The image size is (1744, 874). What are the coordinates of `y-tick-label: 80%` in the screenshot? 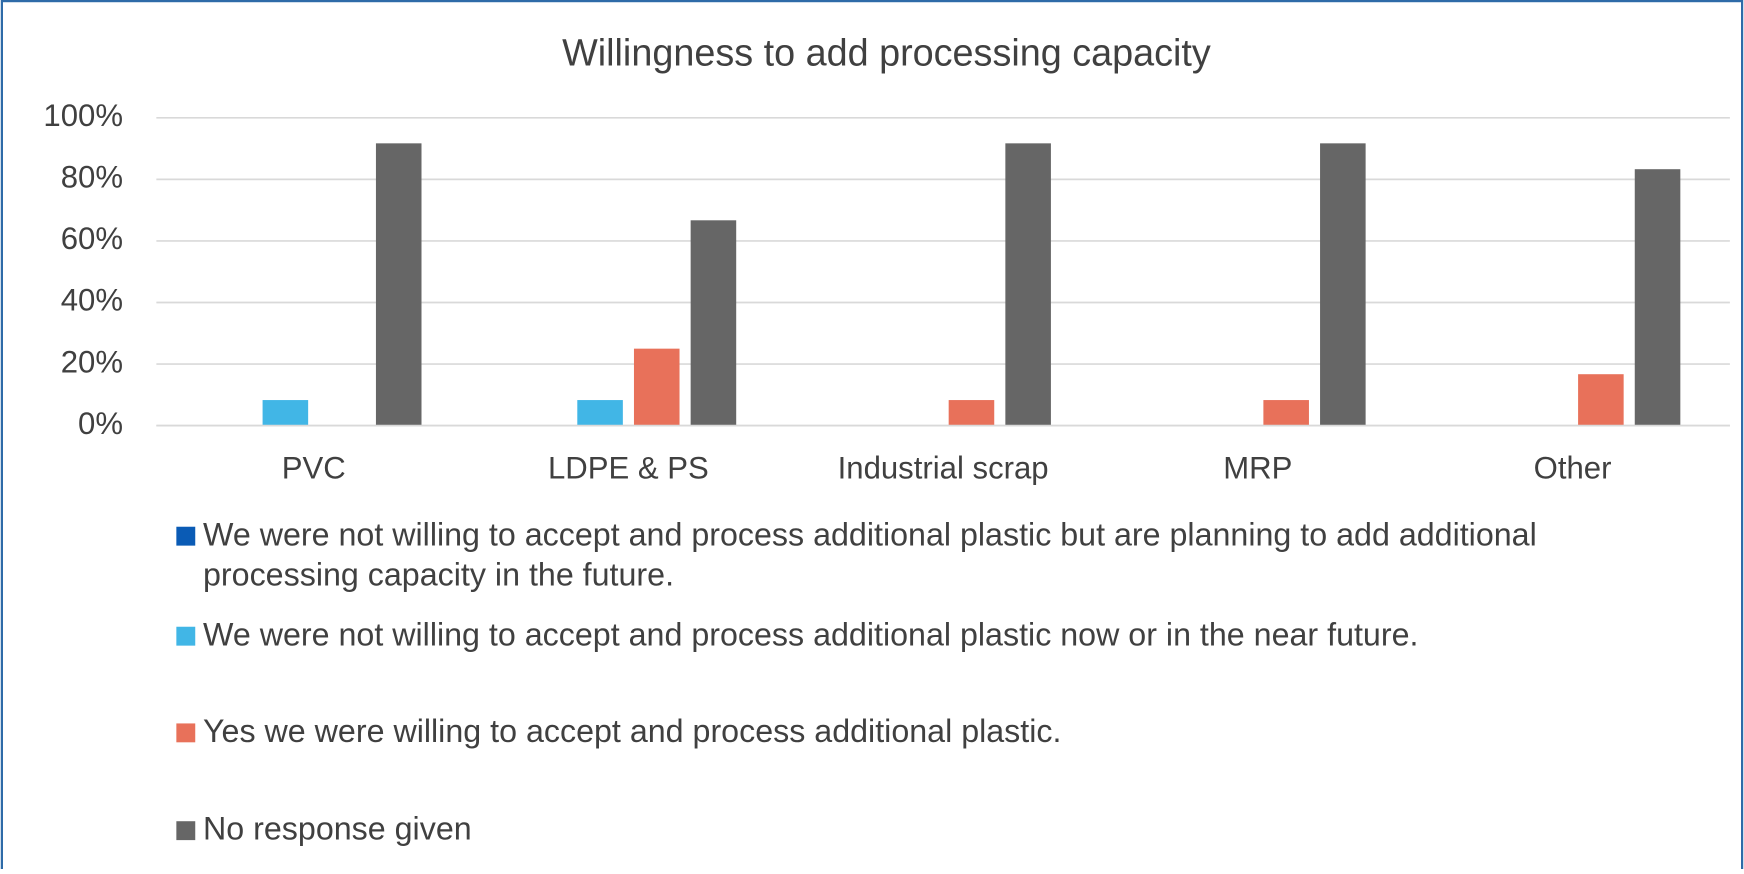 It's located at (92, 177).